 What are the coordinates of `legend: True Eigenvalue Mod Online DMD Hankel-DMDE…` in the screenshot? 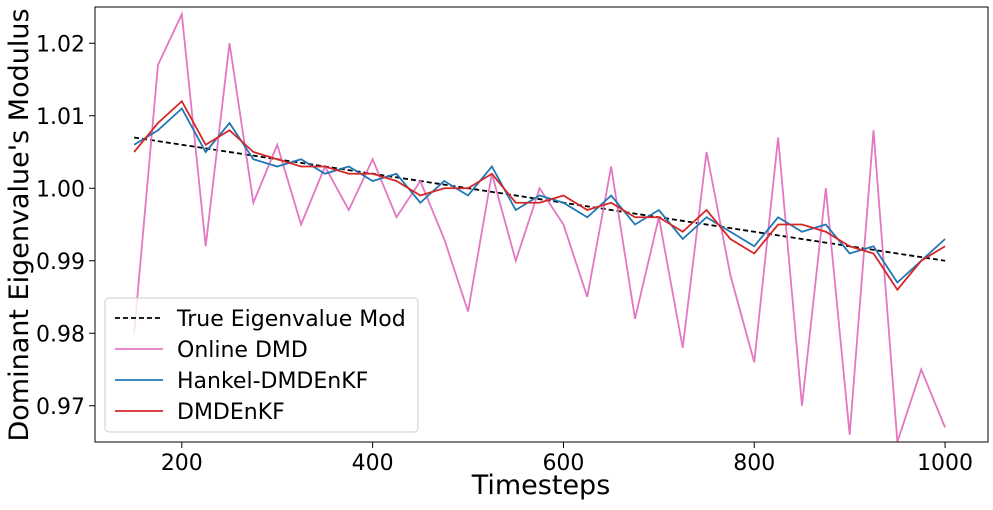 It's located at (261, 365).